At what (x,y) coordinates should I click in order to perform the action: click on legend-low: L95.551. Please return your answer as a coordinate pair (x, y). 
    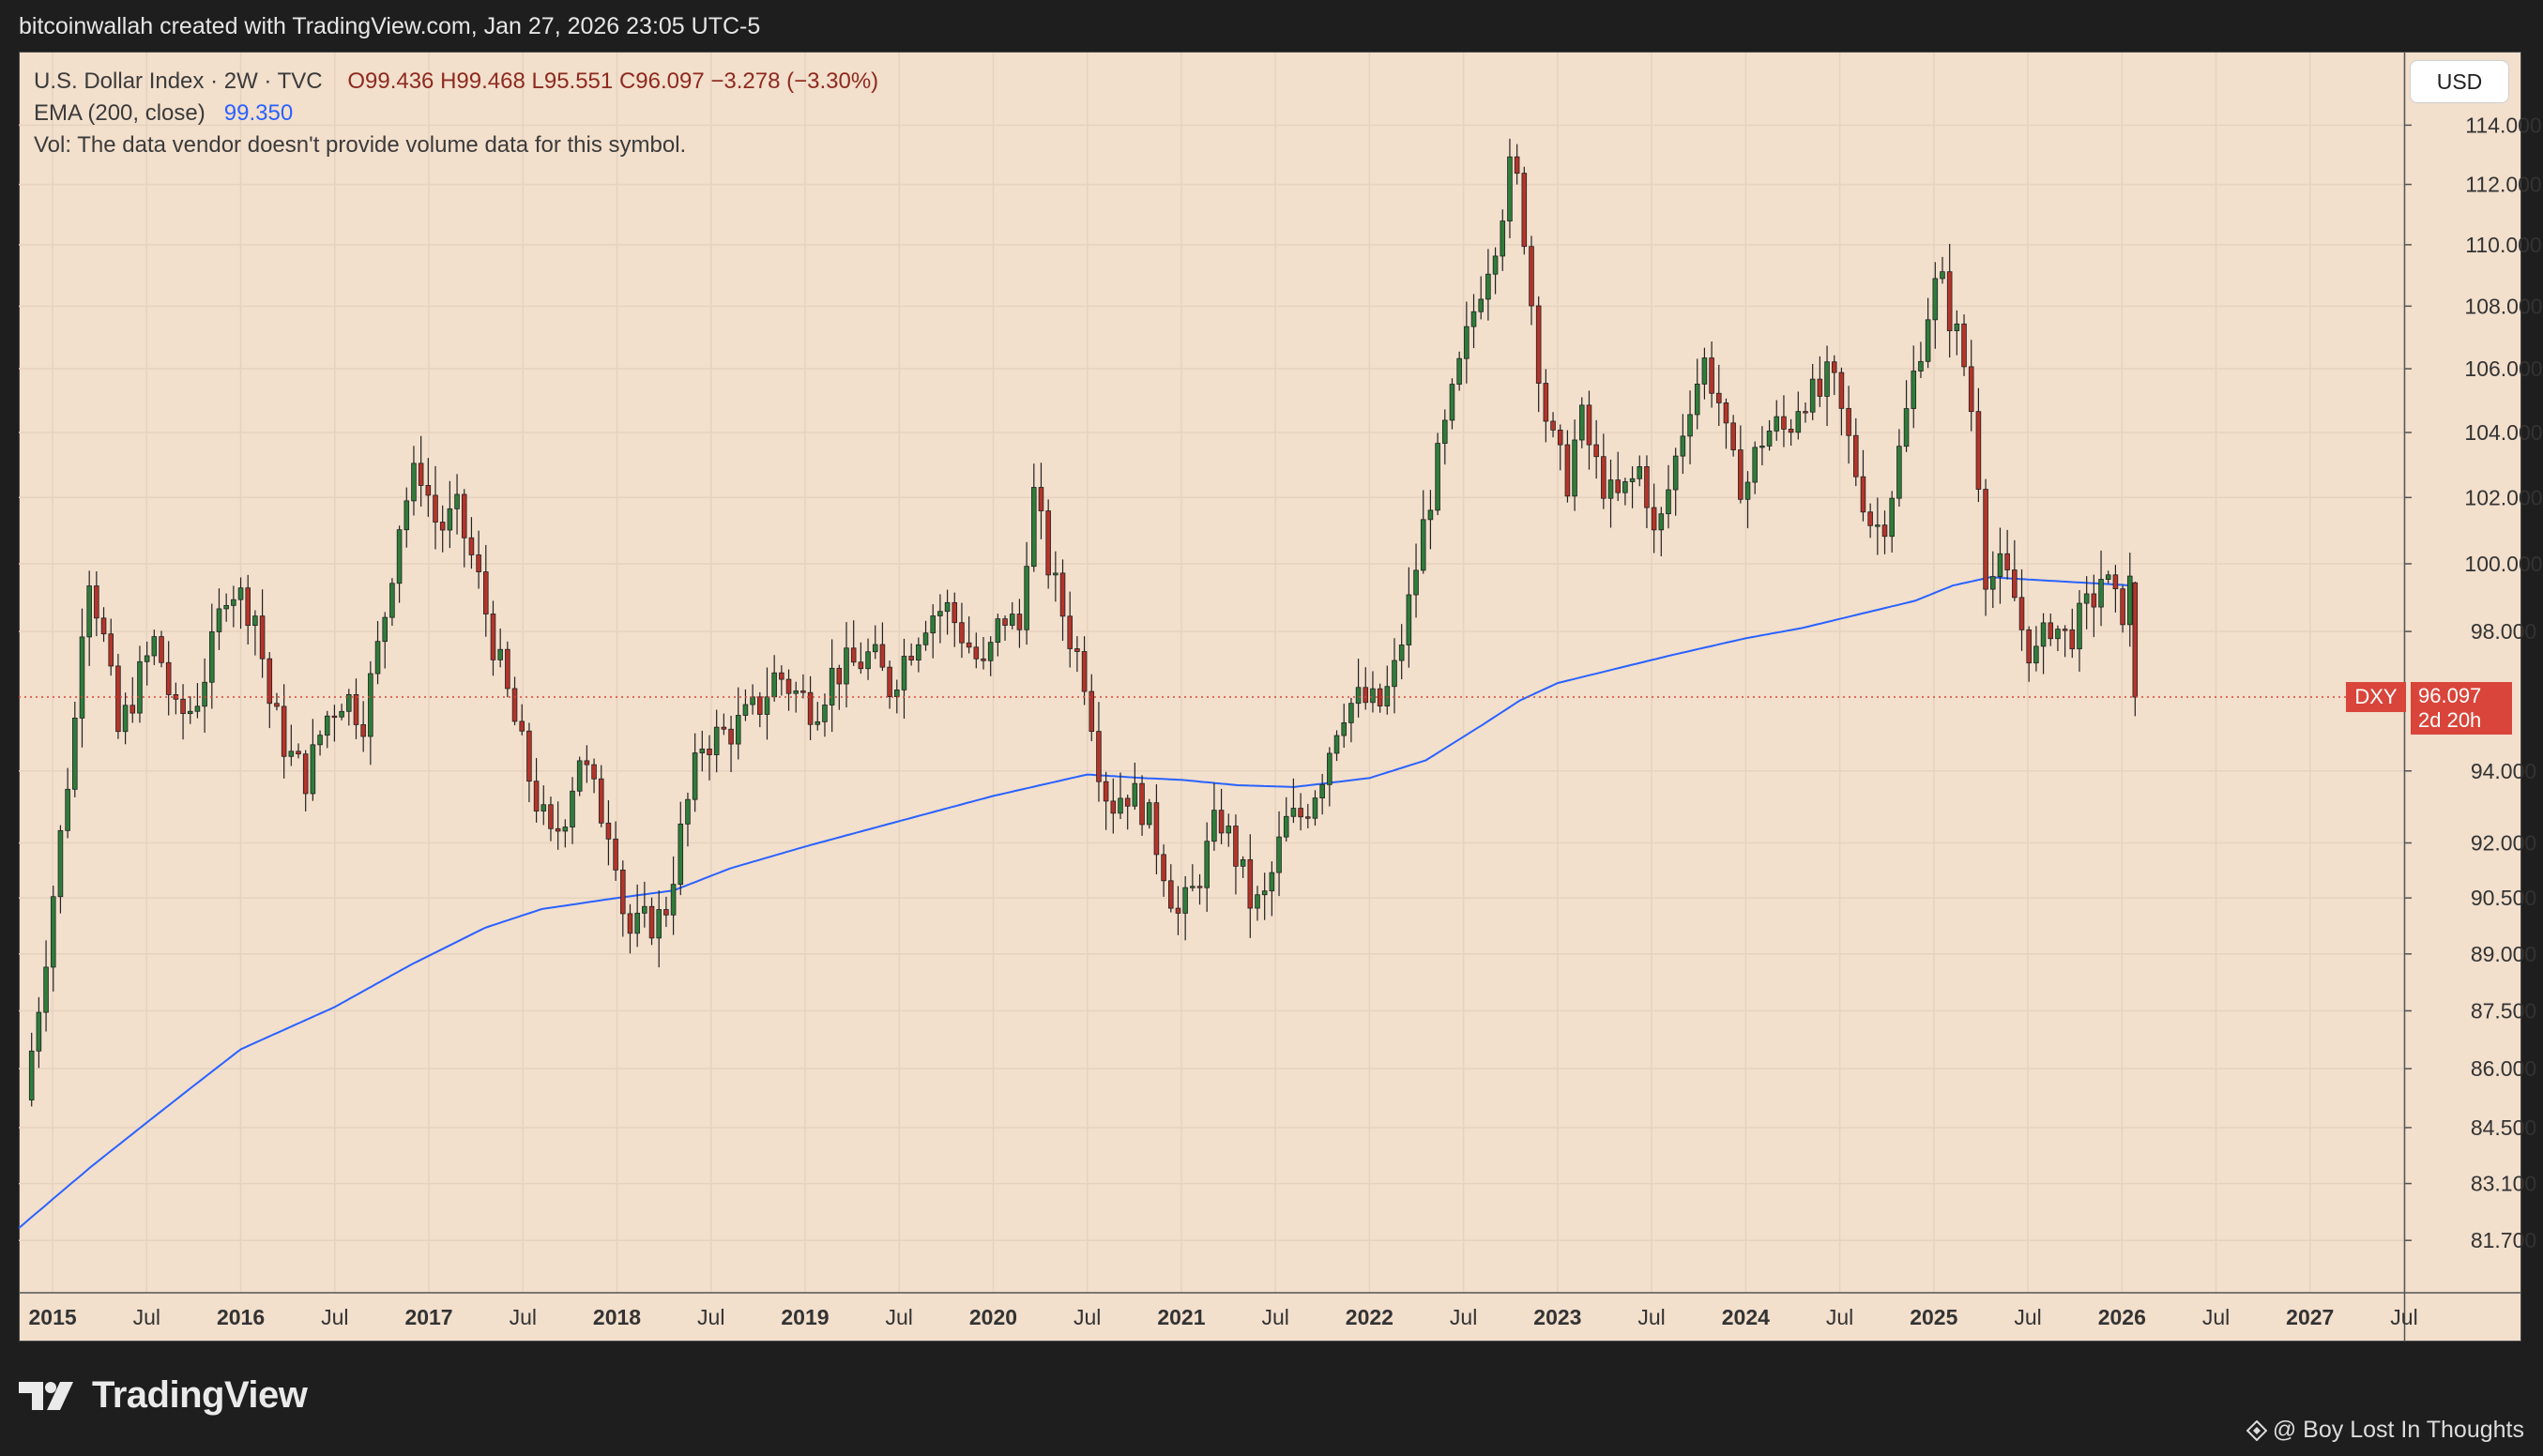
    Looking at the image, I should click on (572, 81).